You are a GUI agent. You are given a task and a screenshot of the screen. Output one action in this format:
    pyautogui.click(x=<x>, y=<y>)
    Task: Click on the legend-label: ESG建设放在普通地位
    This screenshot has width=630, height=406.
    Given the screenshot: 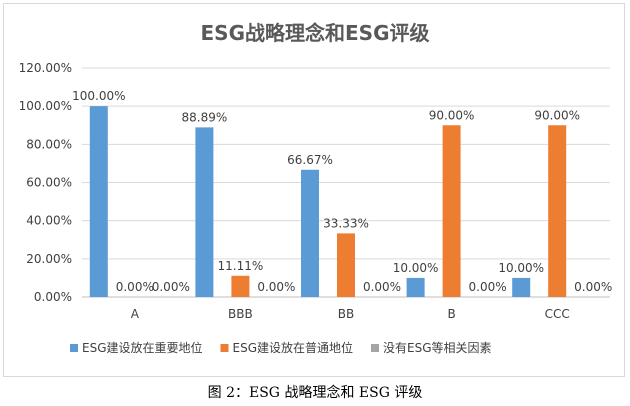 What is the action you would take?
    pyautogui.click(x=293, y=347)
    